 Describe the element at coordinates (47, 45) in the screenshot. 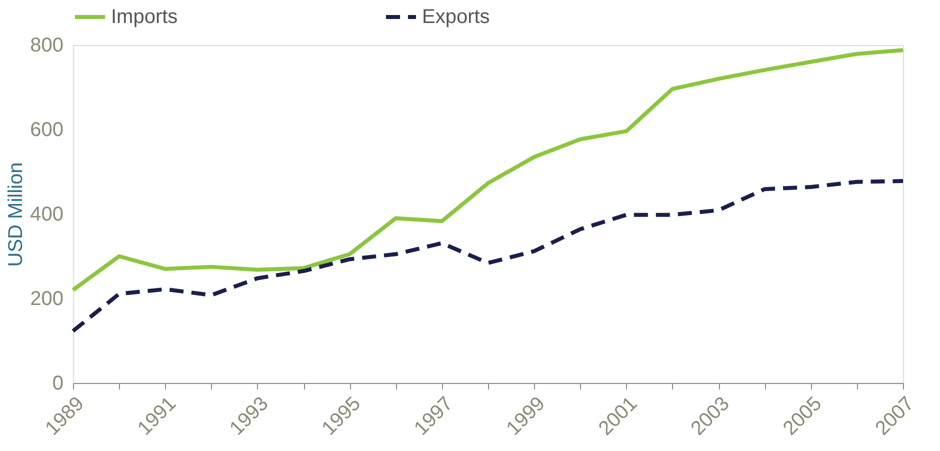

I see `y-tick-label: 800` at that location.